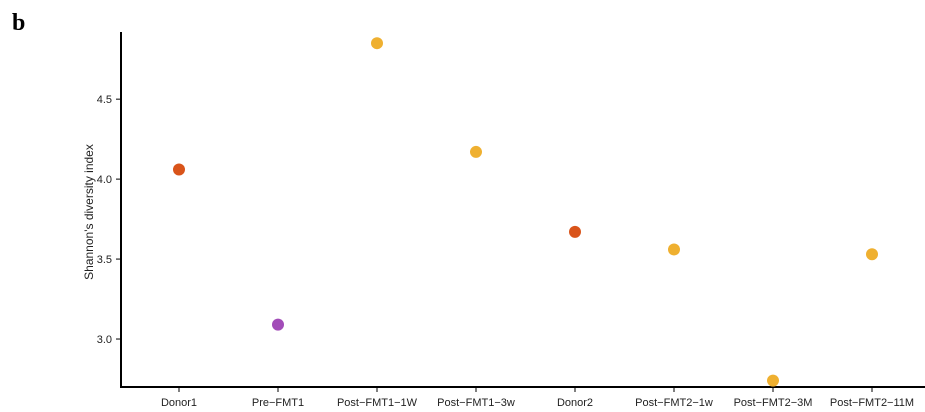  Describe the element at coordinates (476, 403) in the screenshot. I see `x-tick-label: Post−FMT1−3w` at that location.